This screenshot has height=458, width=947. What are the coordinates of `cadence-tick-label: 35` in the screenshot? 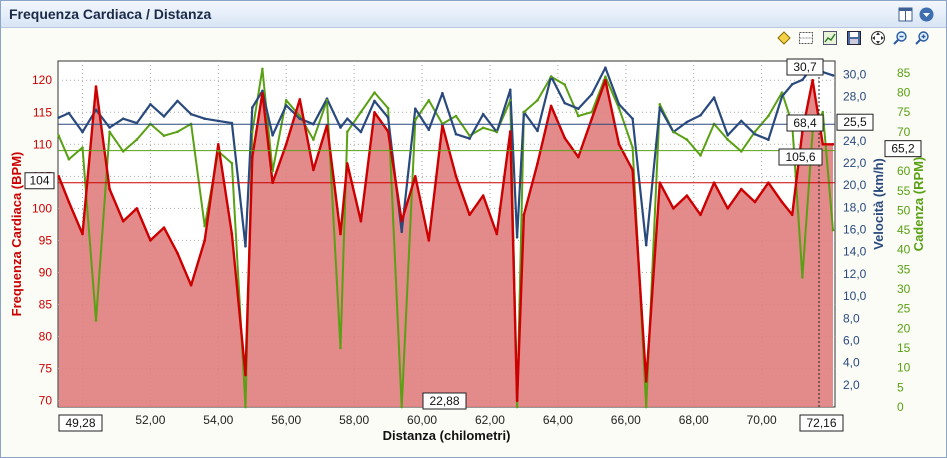 It's located at (904, 269).